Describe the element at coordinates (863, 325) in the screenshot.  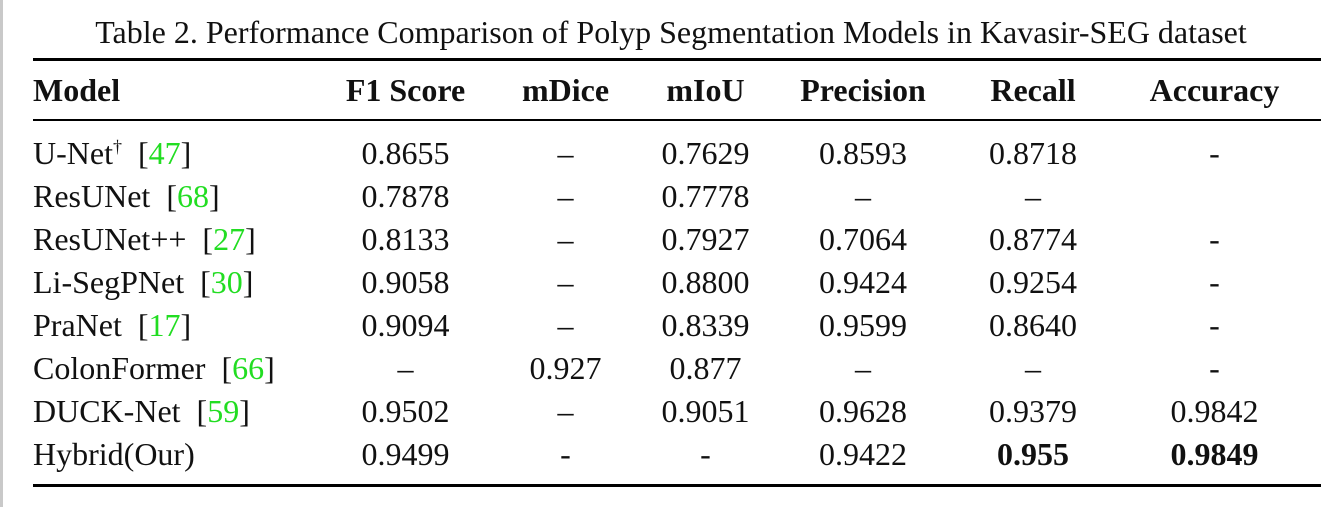
I see `precision-cell: 0.9599` at that location.